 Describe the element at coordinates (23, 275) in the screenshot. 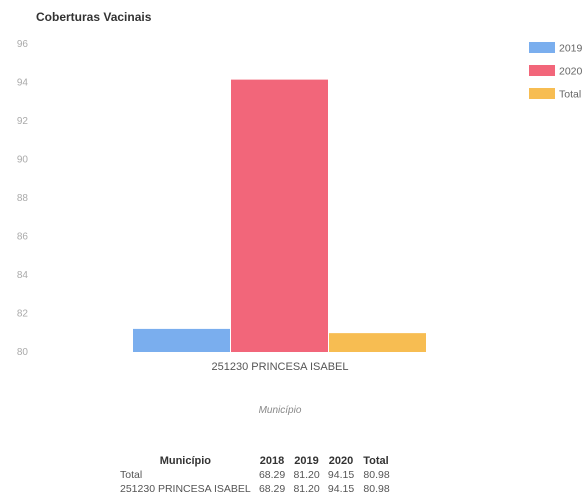

I see `y-tick-label-84: 84` at that location.